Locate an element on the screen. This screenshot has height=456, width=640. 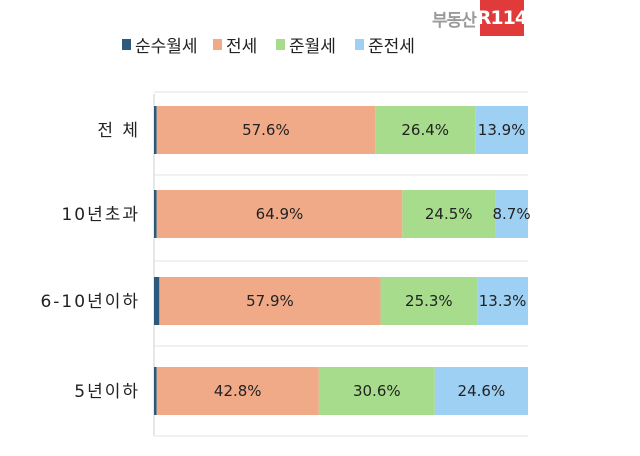
legend-item: 전세 is located at coordinates (235, 45).